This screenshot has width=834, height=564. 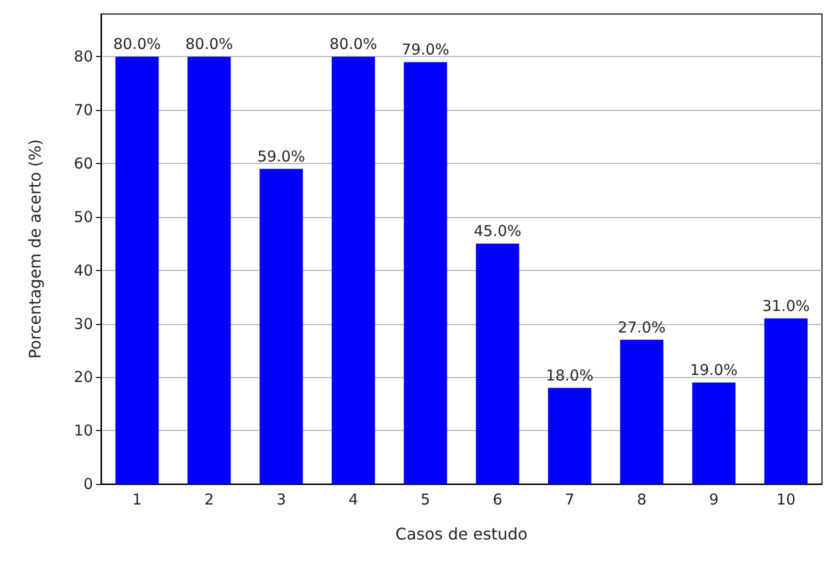 I want to click on x-tick-label: 2, so click(x=209, y=499).